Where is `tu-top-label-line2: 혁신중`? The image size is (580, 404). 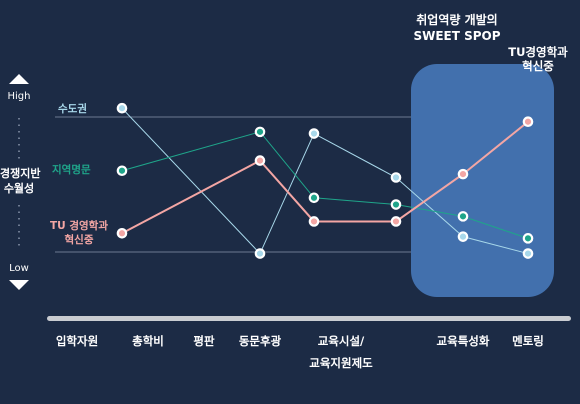
tu-top-label-line2: 혁신중 is located at coordinates (538, 66).